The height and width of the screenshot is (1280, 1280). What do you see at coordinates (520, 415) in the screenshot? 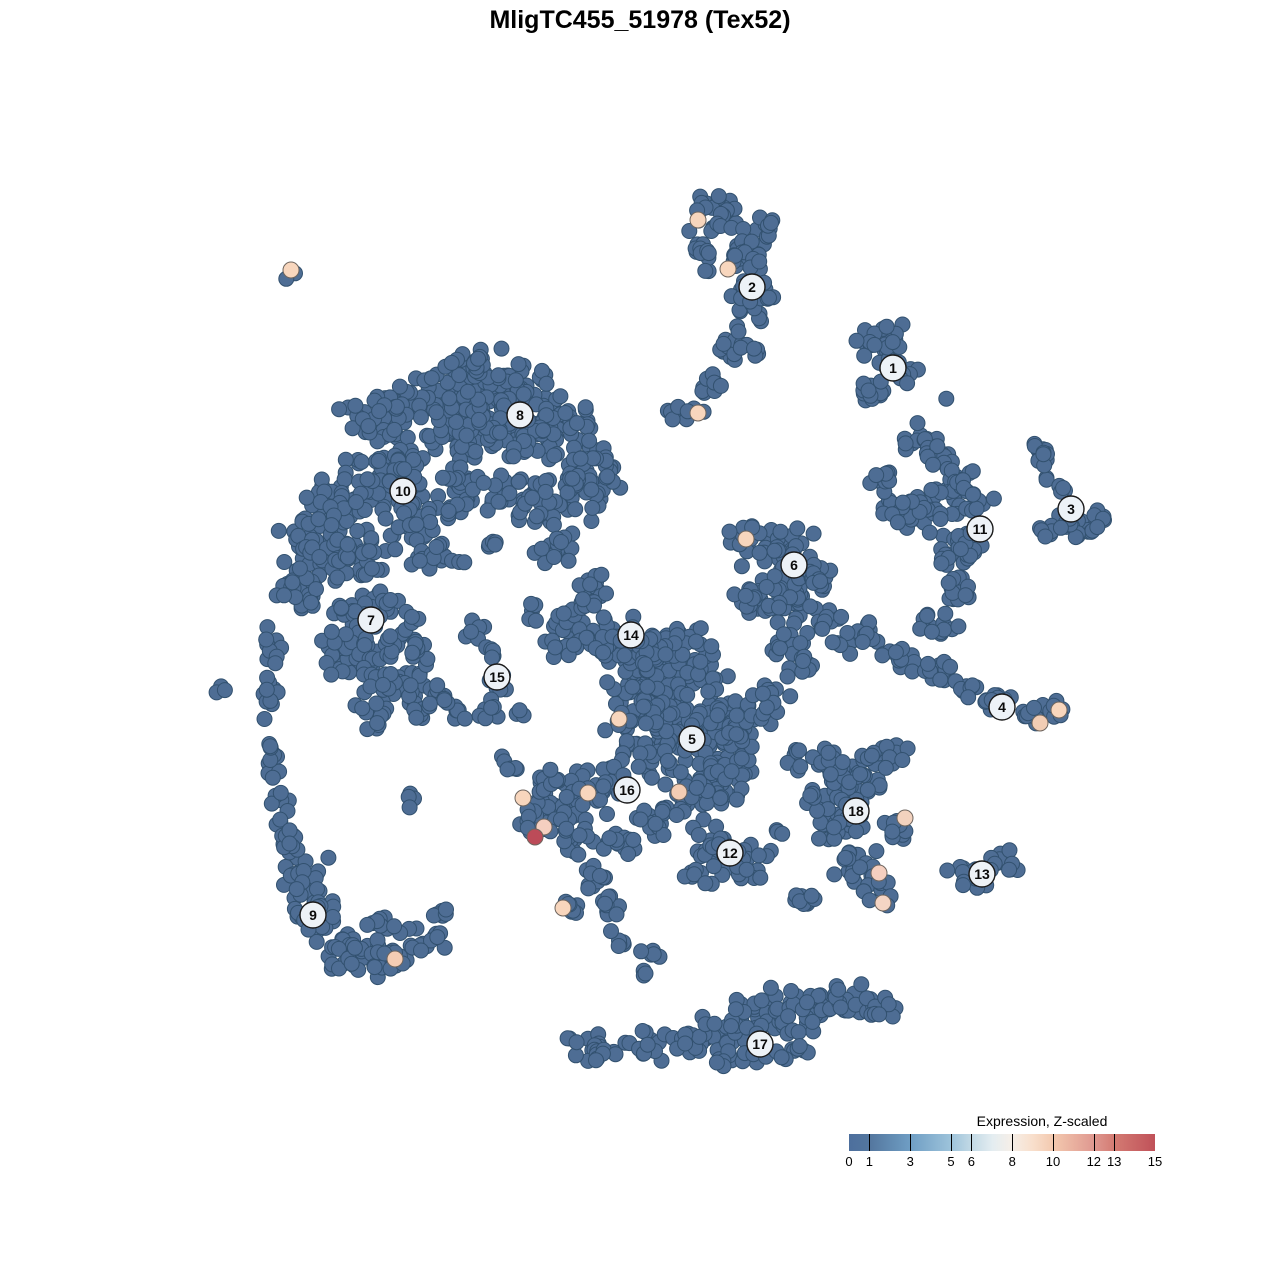
I see `cluster-label-number: 8` at bounding box center [520, 415].